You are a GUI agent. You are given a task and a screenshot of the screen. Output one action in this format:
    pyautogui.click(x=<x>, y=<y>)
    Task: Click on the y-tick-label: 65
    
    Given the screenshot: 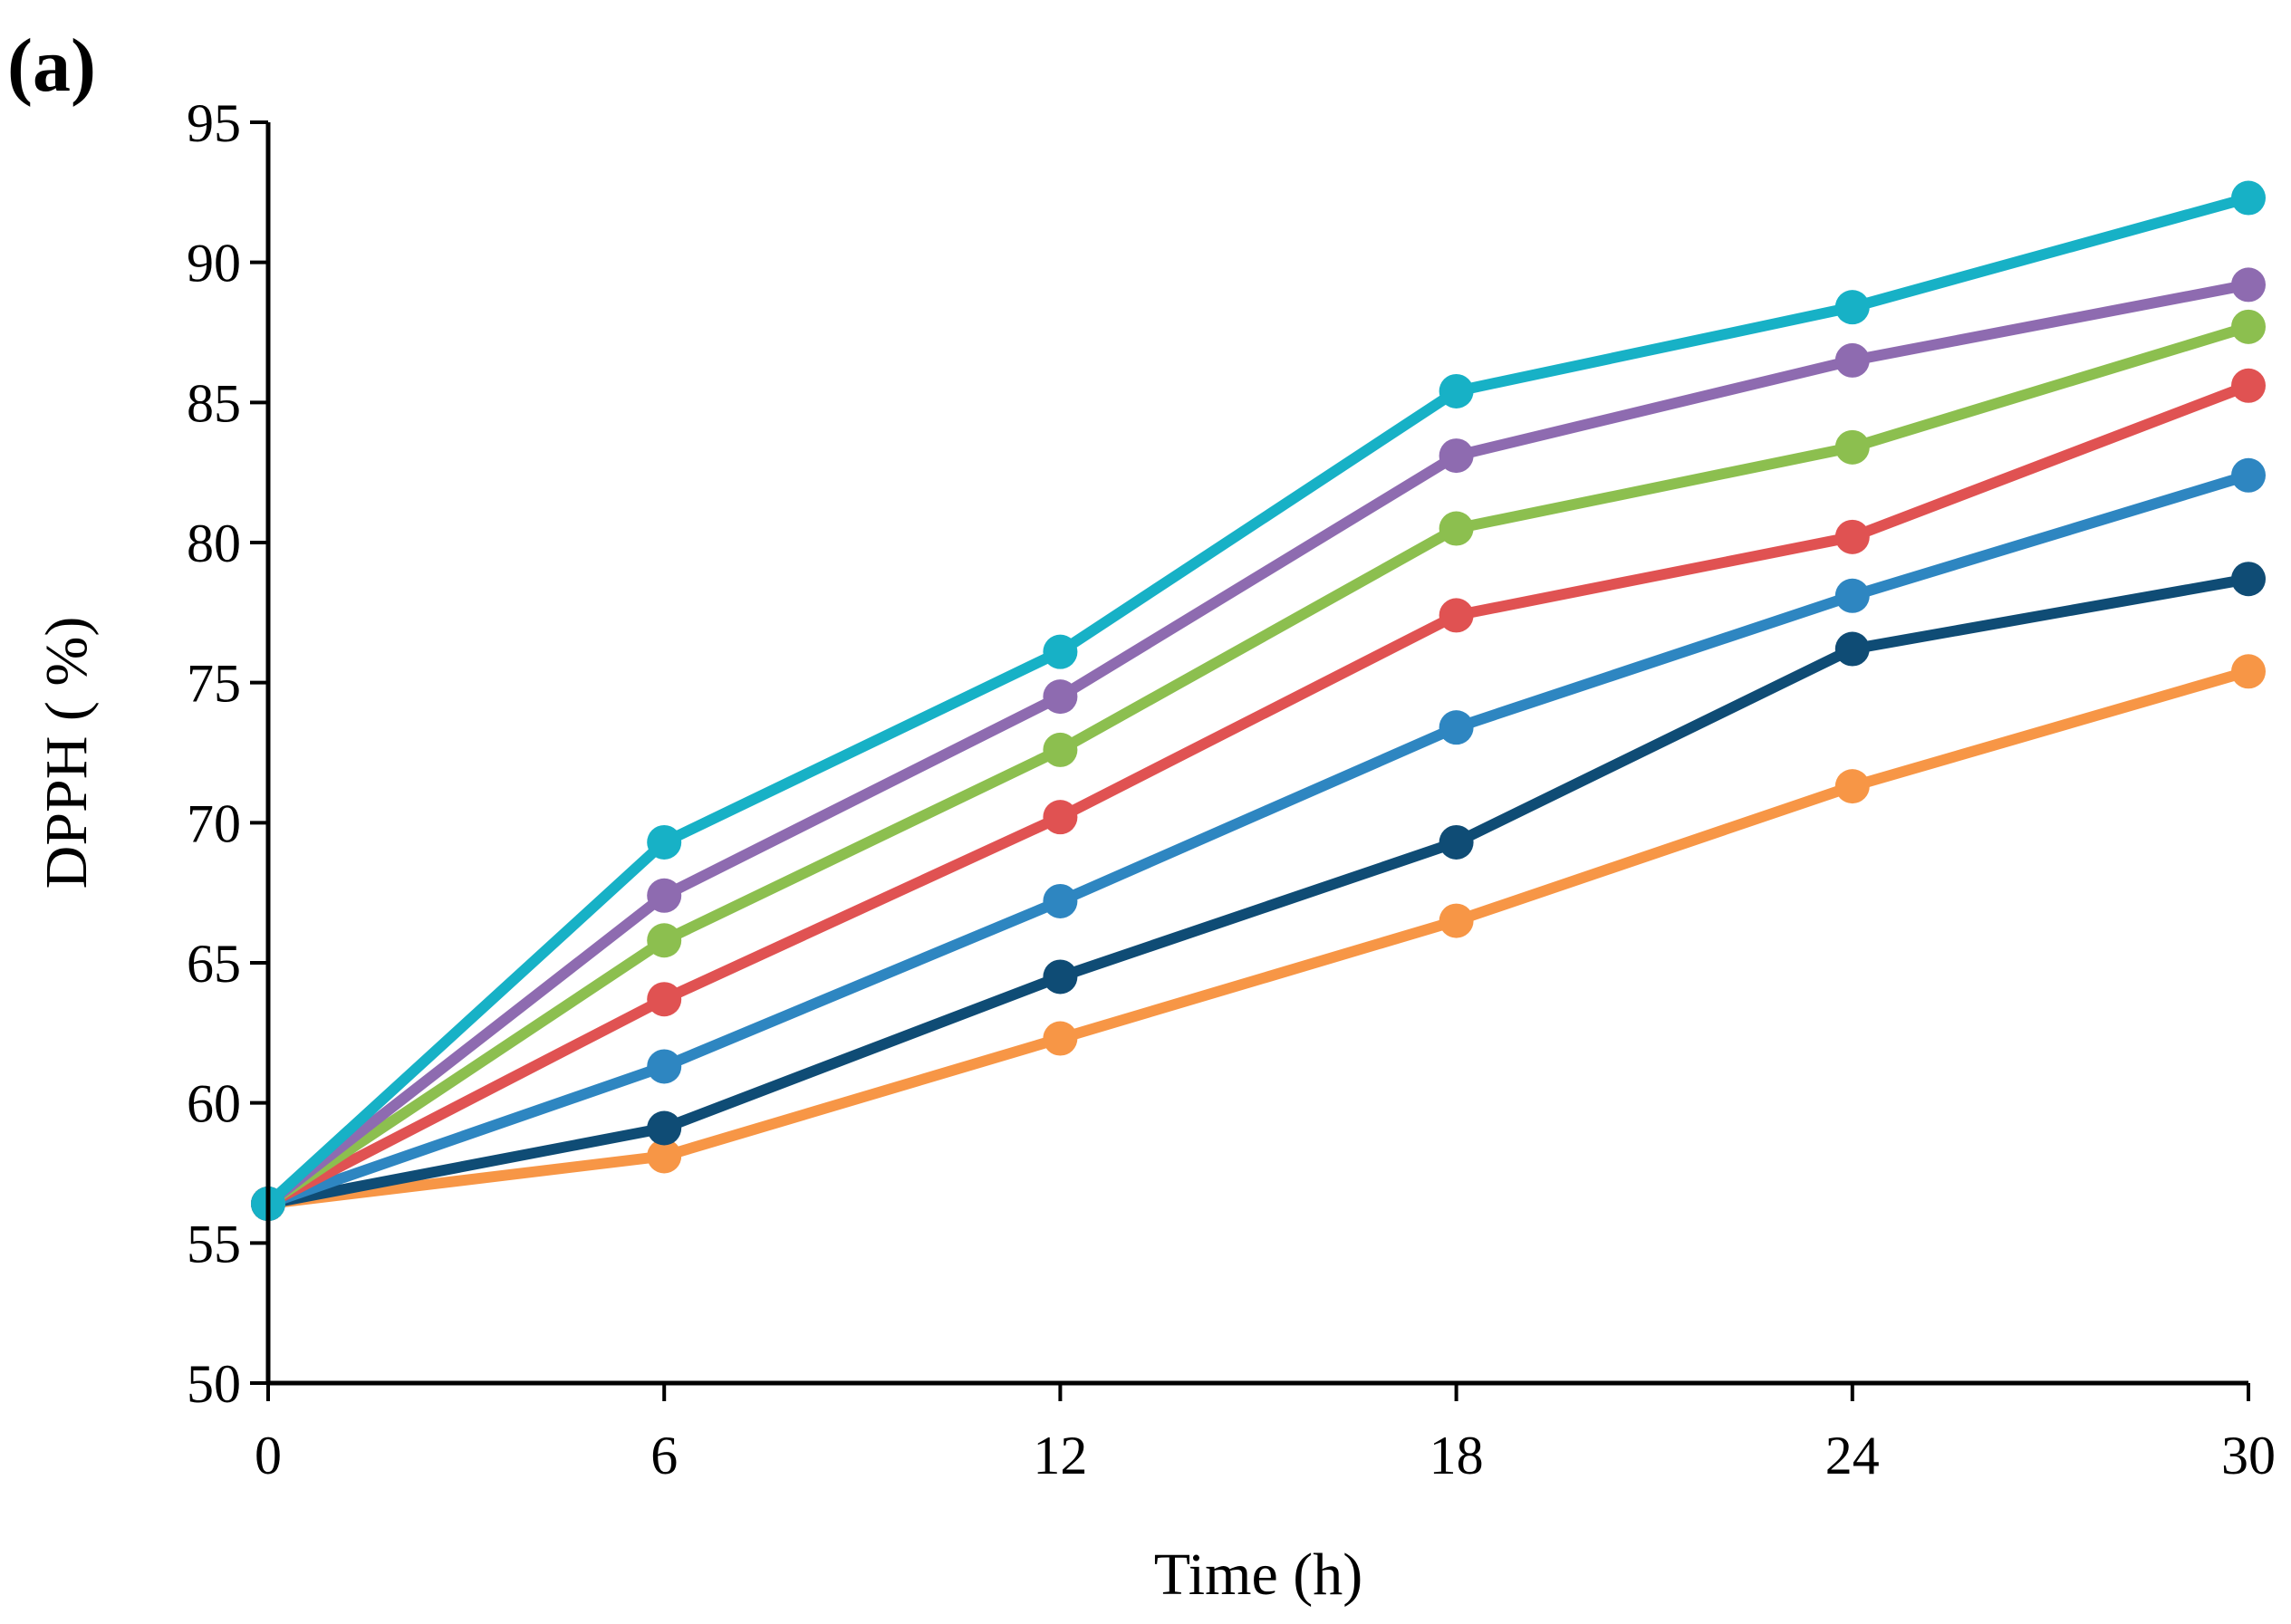 What is the action you would take?
    pyautogui.click(x=214, y=964)
    